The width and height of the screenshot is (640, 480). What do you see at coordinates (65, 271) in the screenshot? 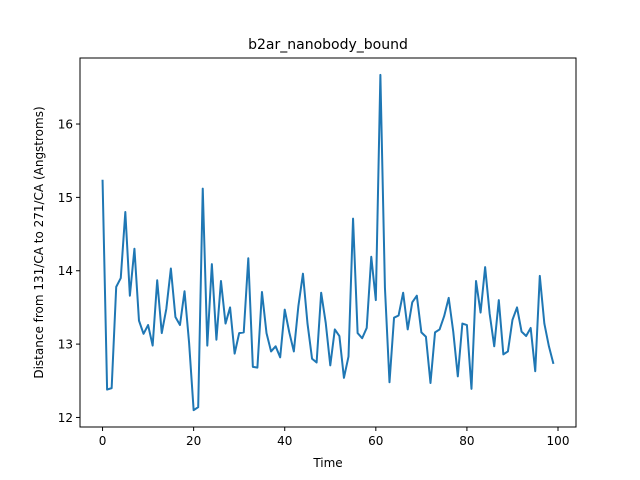
I see `y-tick-label: 14` at bounding box center [65, 271].